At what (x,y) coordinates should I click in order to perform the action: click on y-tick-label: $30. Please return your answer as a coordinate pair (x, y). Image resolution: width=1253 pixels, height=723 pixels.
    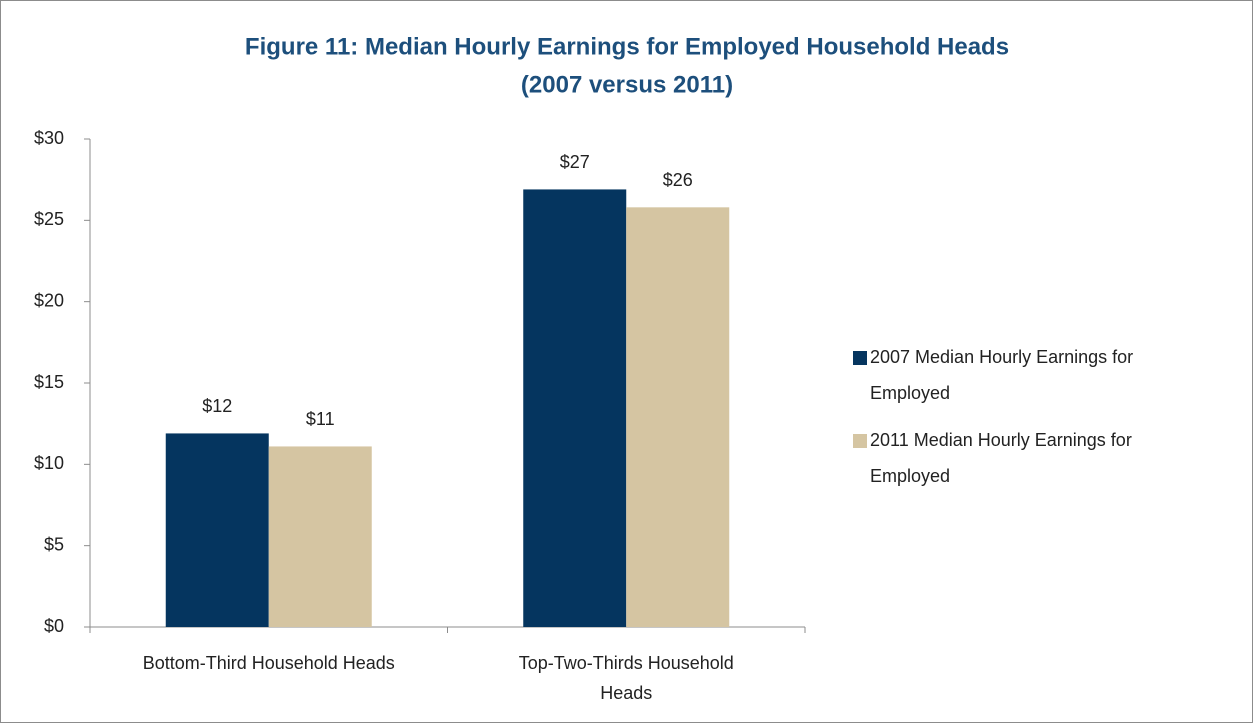
    Looking at the image, I should click on (49, 138).